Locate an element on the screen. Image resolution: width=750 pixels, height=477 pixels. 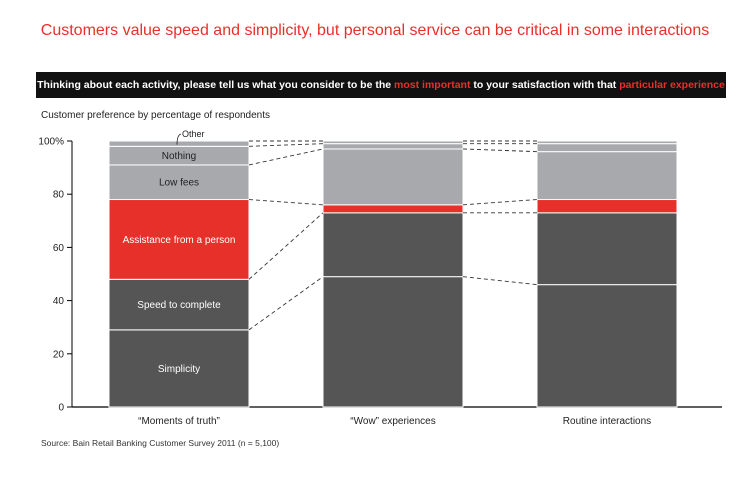
segment-label-other: Other is located at coordinates (193, 134).